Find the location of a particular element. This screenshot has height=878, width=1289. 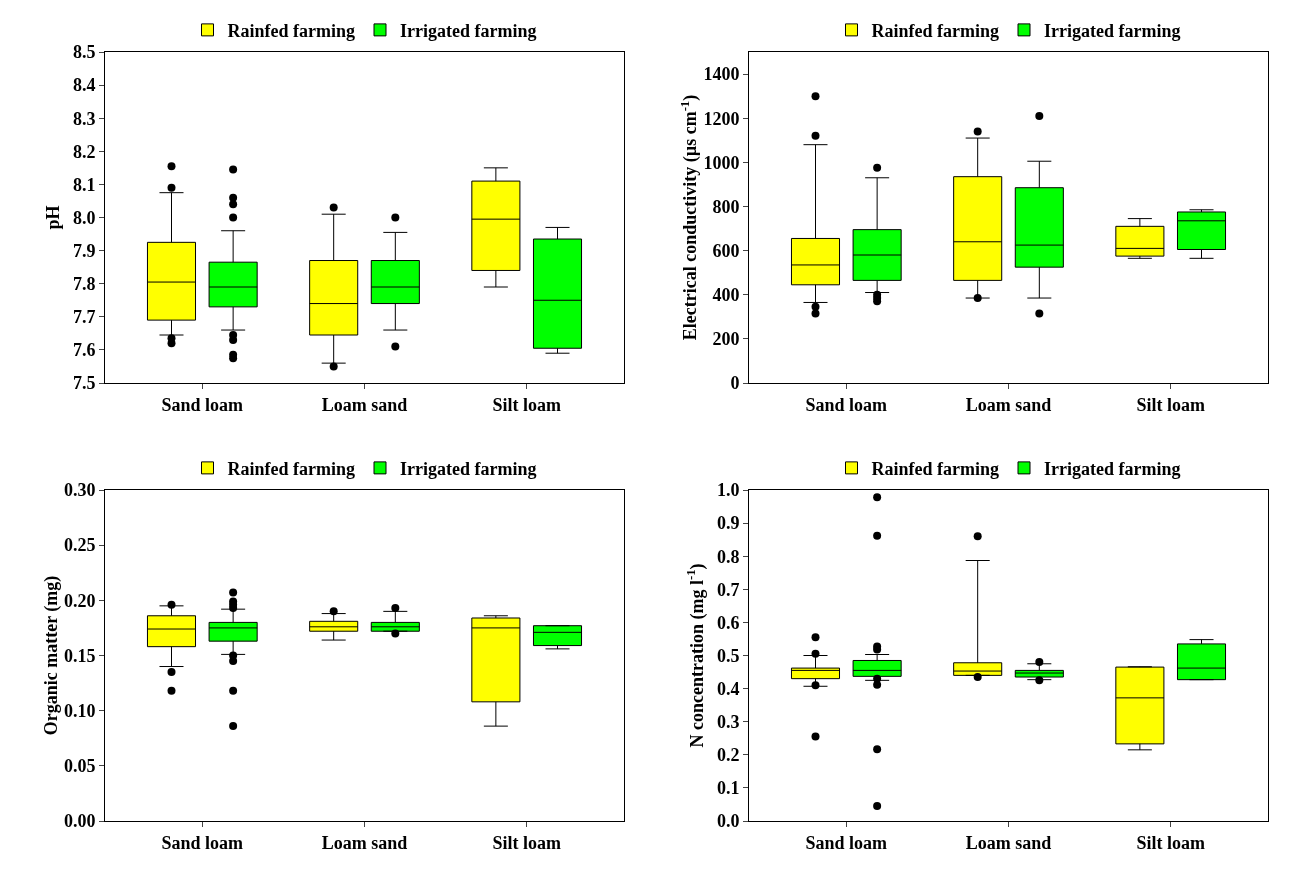

y-tick-label: 0.9 is located at coordinates (728, 523).